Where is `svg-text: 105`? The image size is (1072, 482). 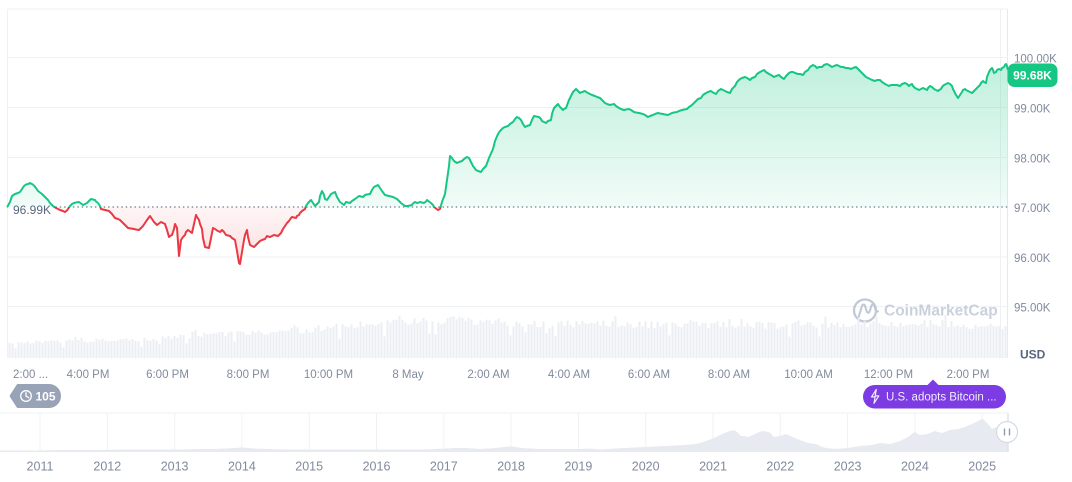
svg-text: 105 is located at coordinates (46, 397).